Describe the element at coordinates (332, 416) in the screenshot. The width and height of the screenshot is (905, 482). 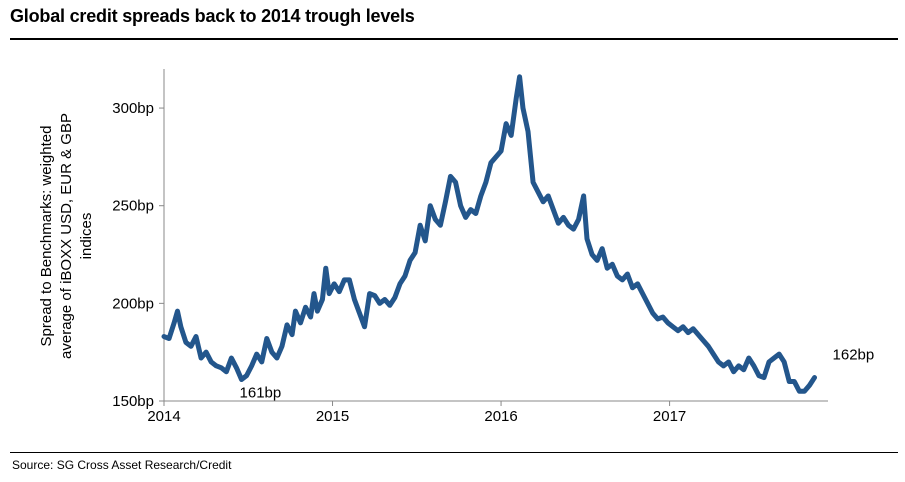
I see `x-tick-label: 2015` at that location.